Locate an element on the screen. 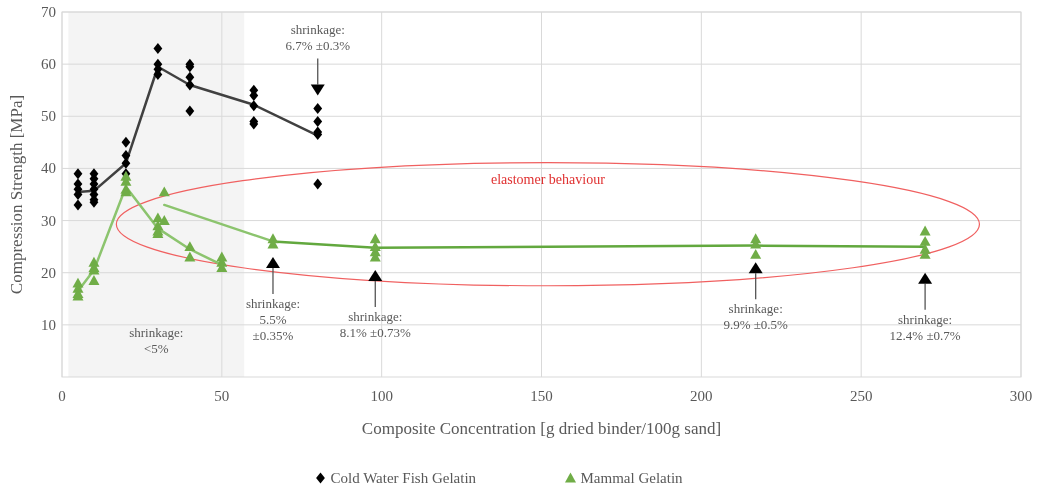 Image resolution: width=1041 pixels, height=495 pixels. y-tick-label: 60 is located at coordinates (48, 64).